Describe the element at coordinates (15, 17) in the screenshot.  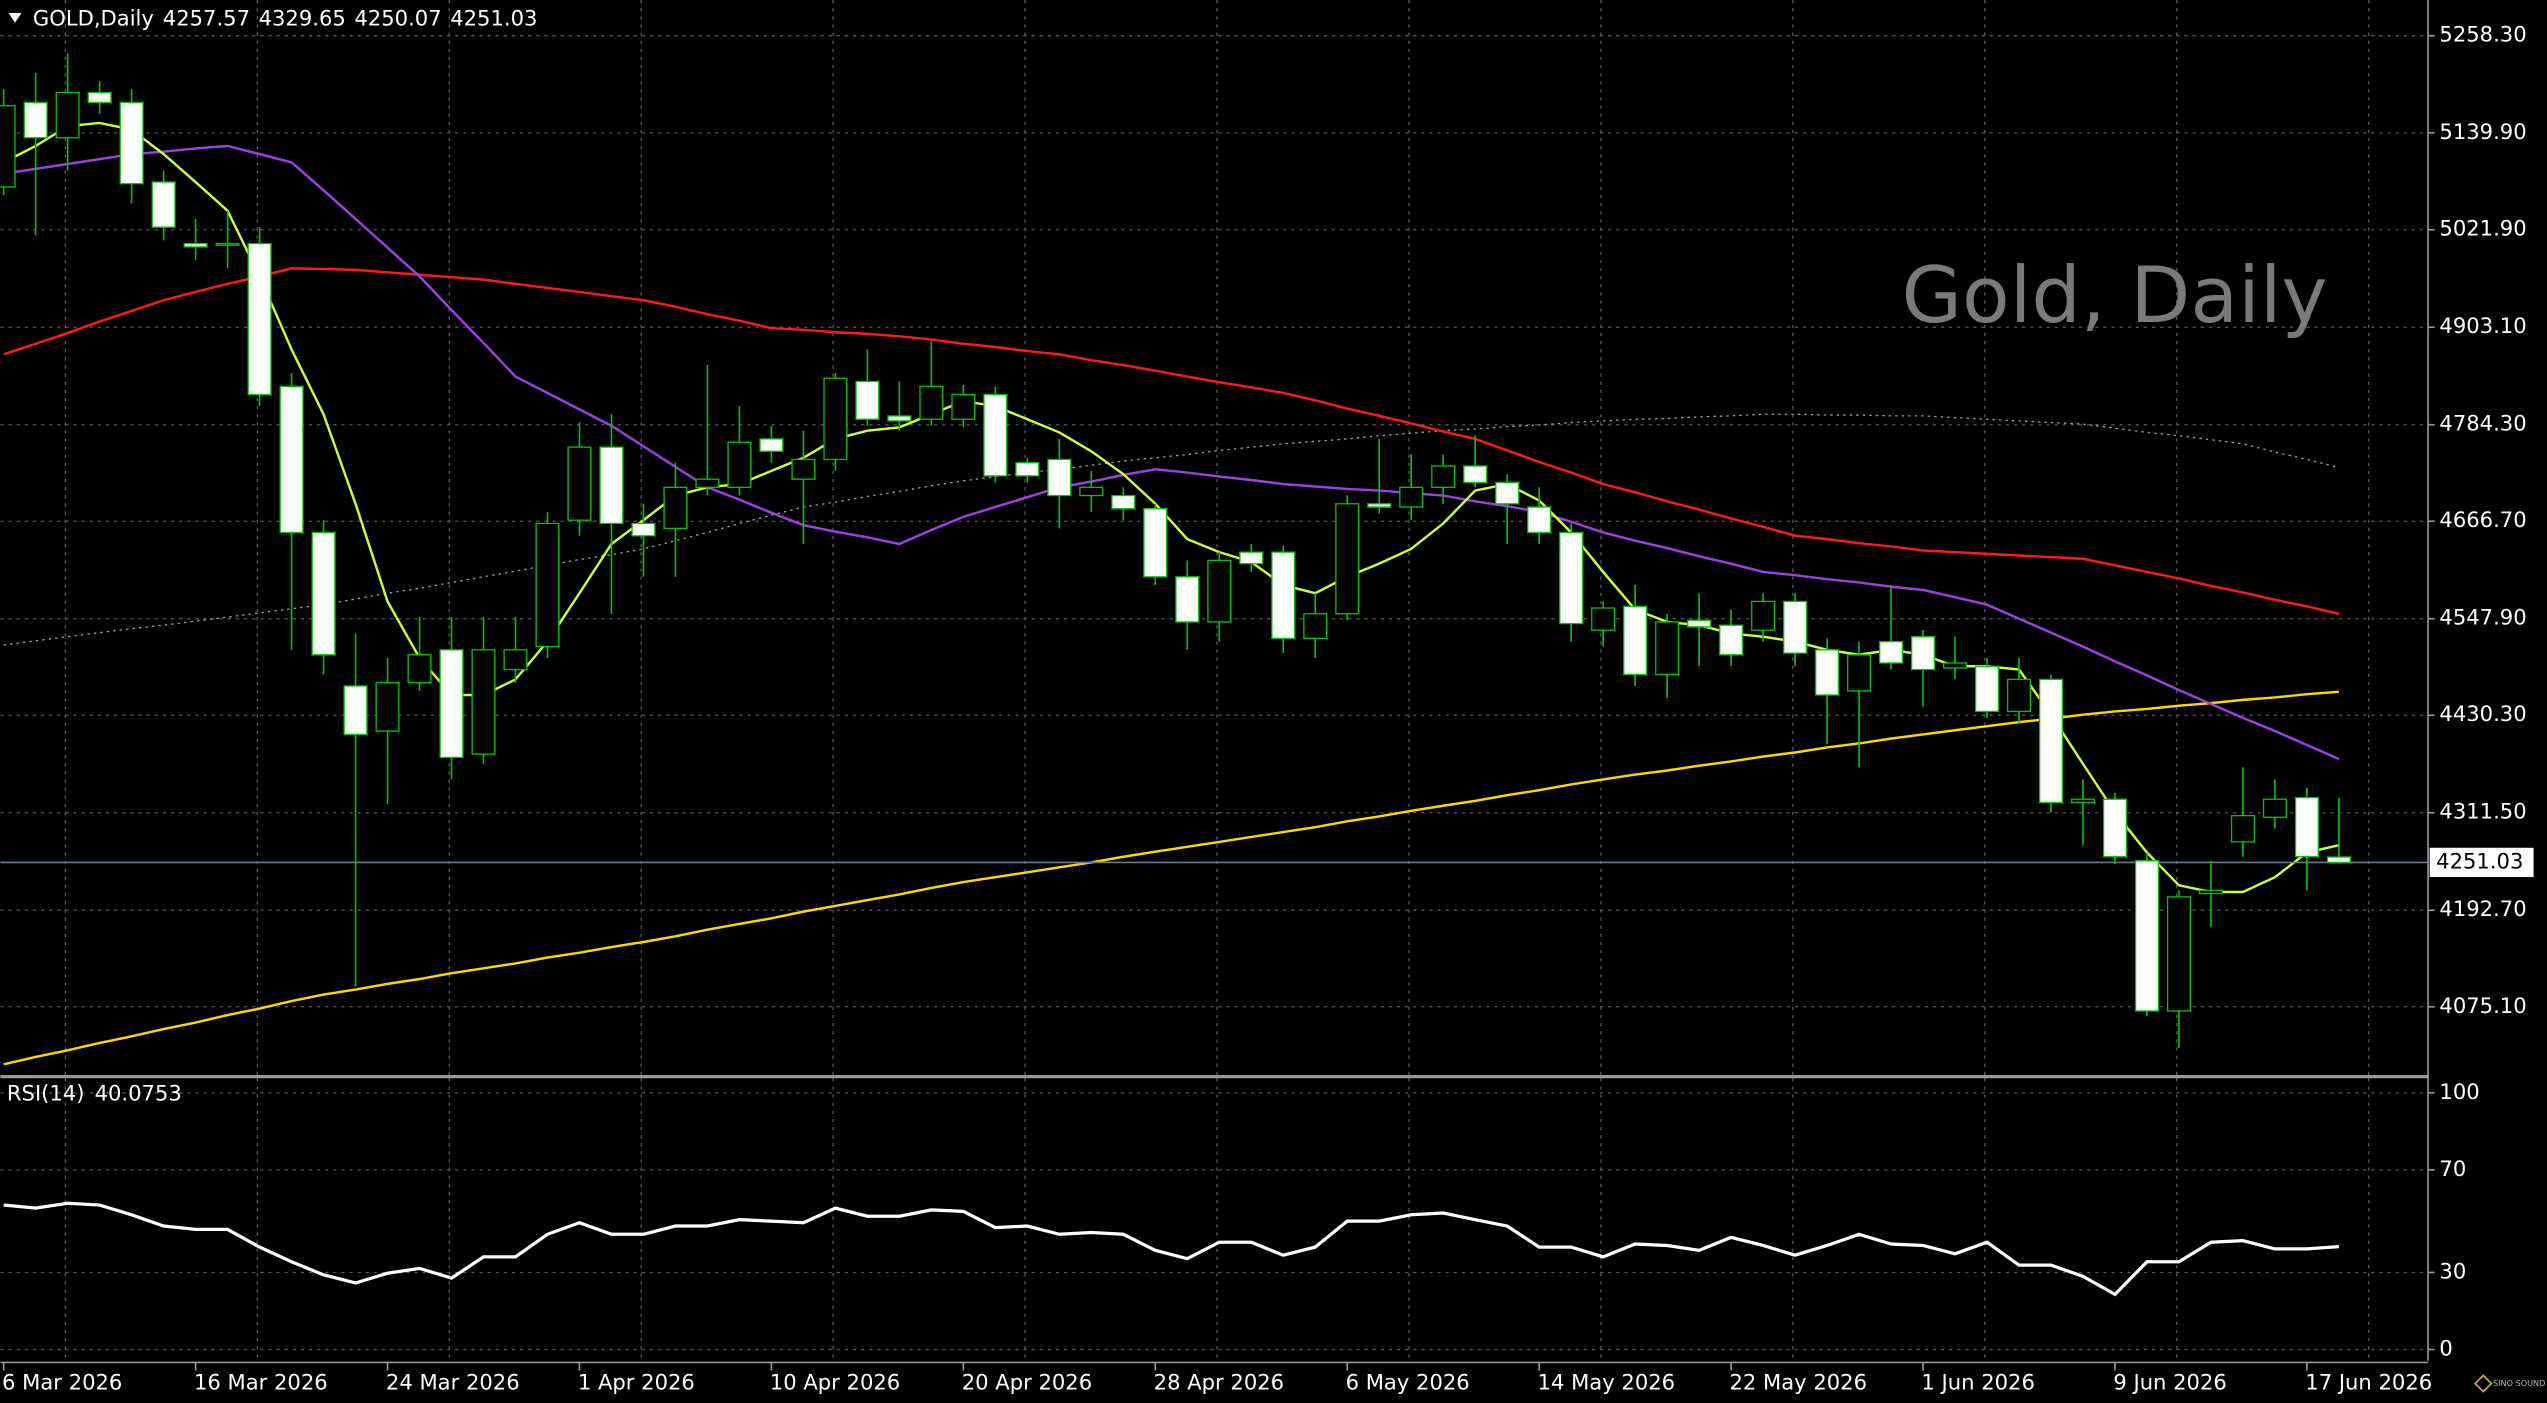
I see `menu-triangle` at that location.